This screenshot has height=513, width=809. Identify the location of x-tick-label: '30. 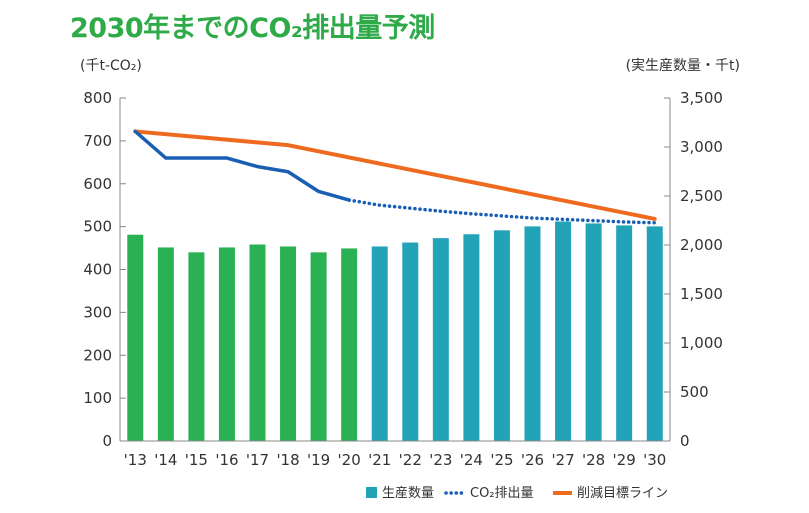
(654, 460).